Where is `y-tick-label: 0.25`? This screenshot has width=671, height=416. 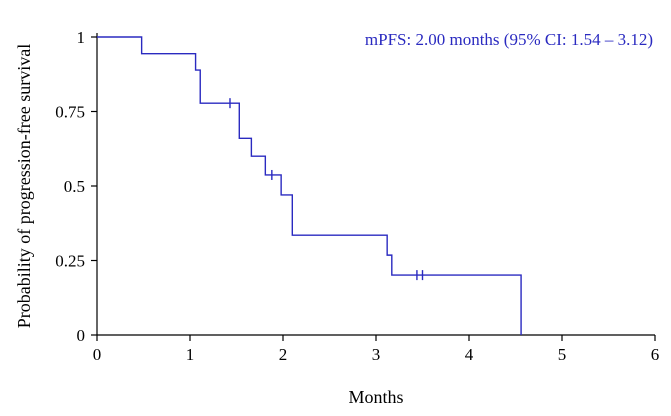 y-tick-label: 0.25 is located at coordinates (70, 261).